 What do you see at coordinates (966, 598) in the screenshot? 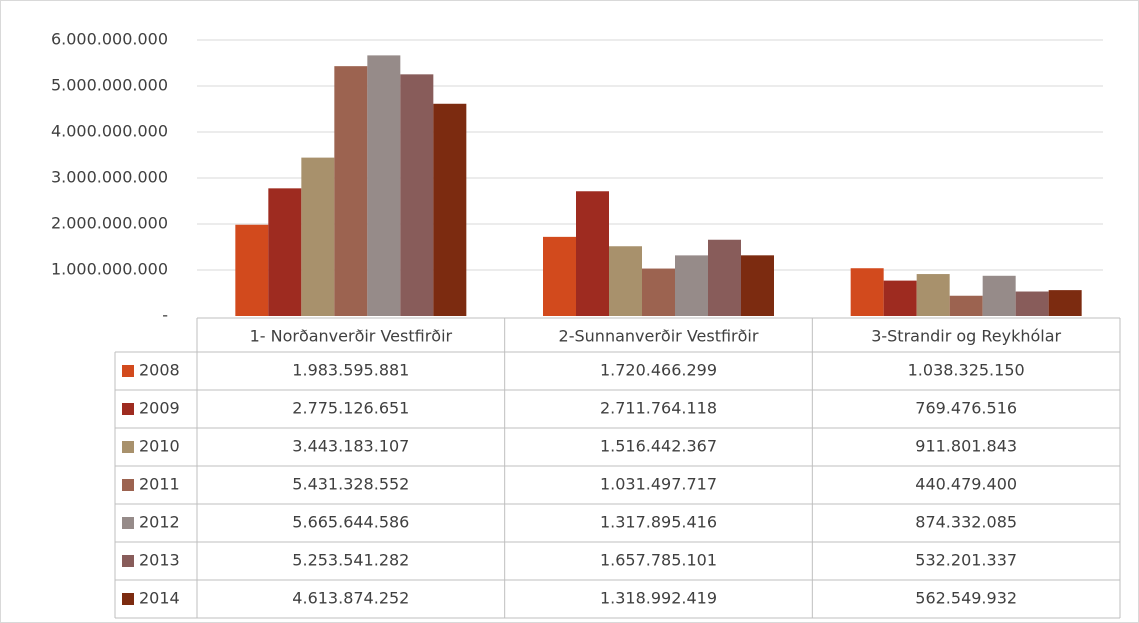
I see `data-label: 562.549.932` at bounding box center [966, 598].